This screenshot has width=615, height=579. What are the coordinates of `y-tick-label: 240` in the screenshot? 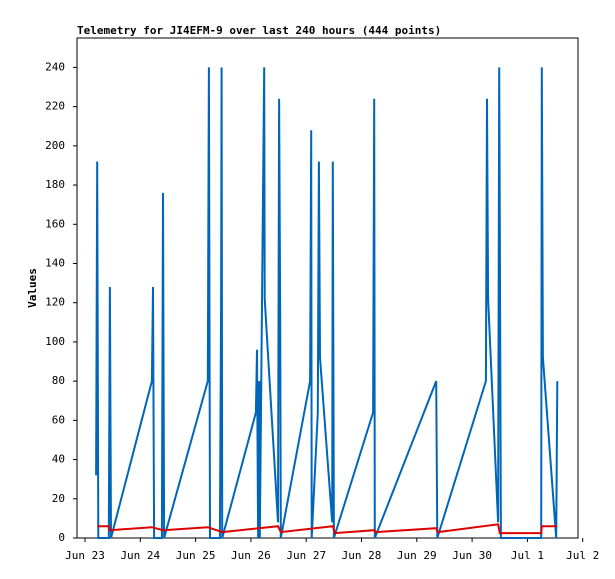 It's located at (55, 66).